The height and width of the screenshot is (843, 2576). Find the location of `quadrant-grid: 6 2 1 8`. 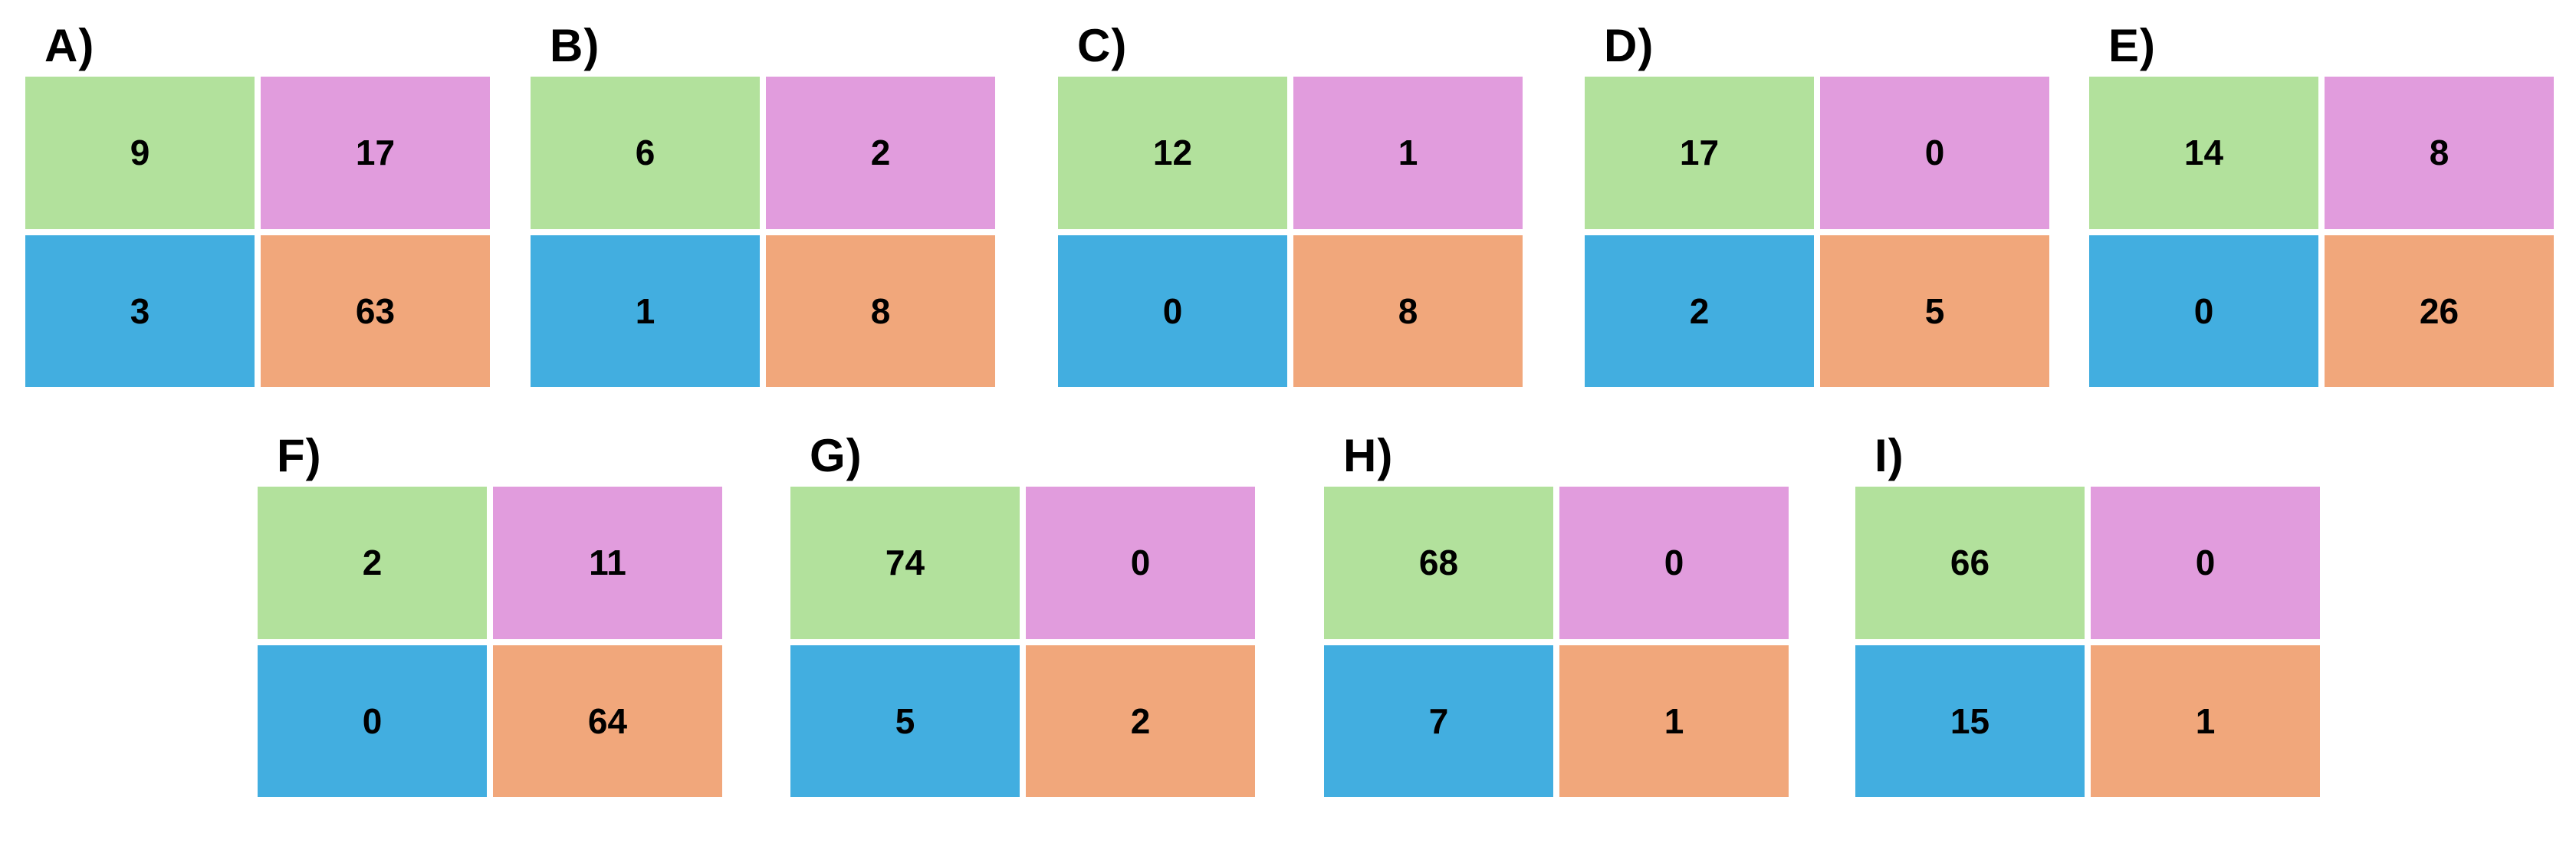

quadrant-grid: 6 2 1 8 is located at coordinates (763, 232).